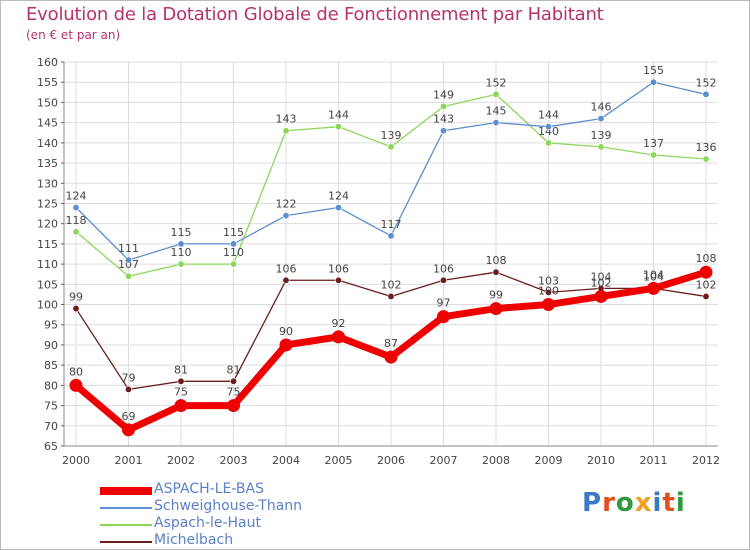  I want to click on data-label-michelbach: 99, so click(76, 297).